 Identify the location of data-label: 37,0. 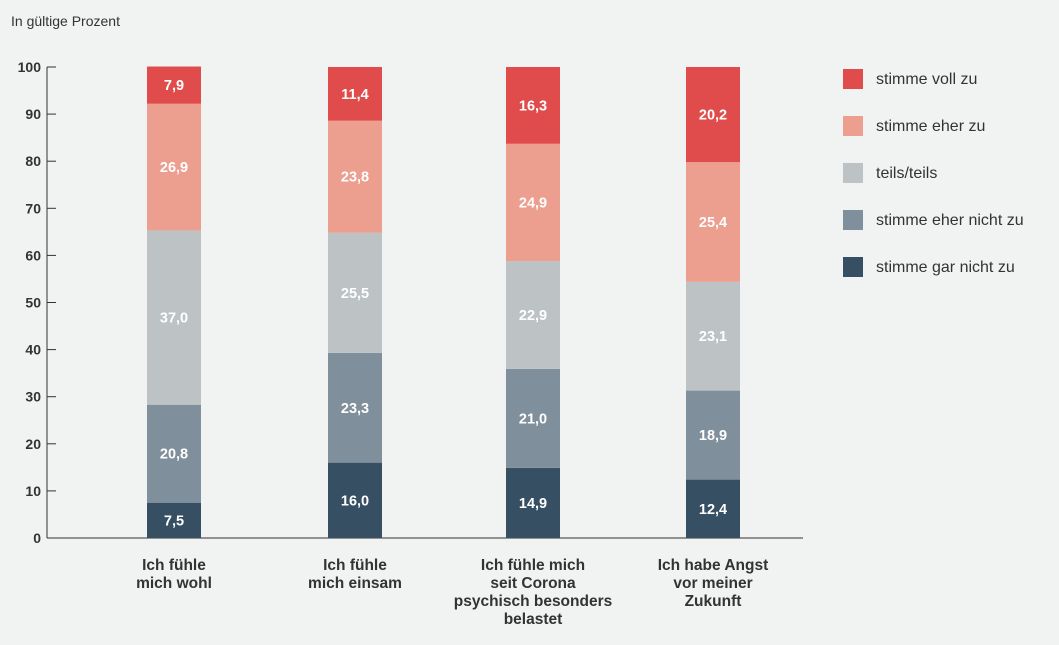
(174, 319).